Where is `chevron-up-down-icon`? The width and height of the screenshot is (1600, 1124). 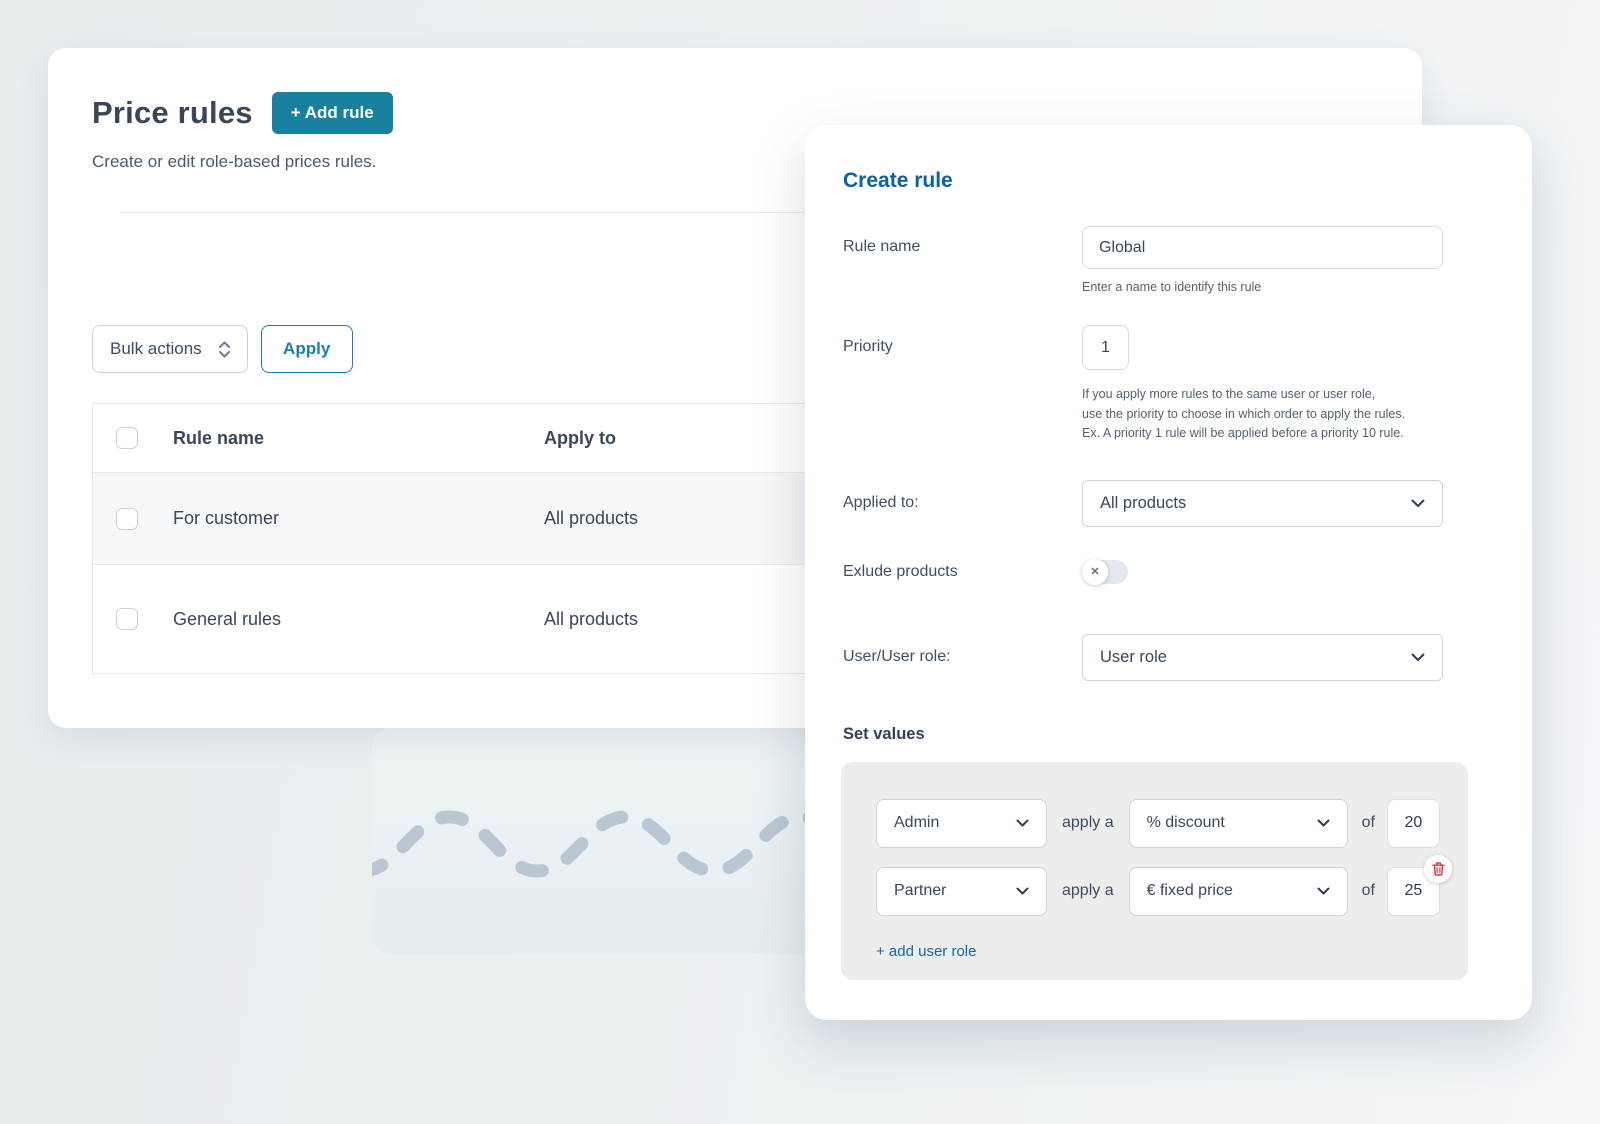
chevron-up-down-icon is located at coordinates (224, 349).